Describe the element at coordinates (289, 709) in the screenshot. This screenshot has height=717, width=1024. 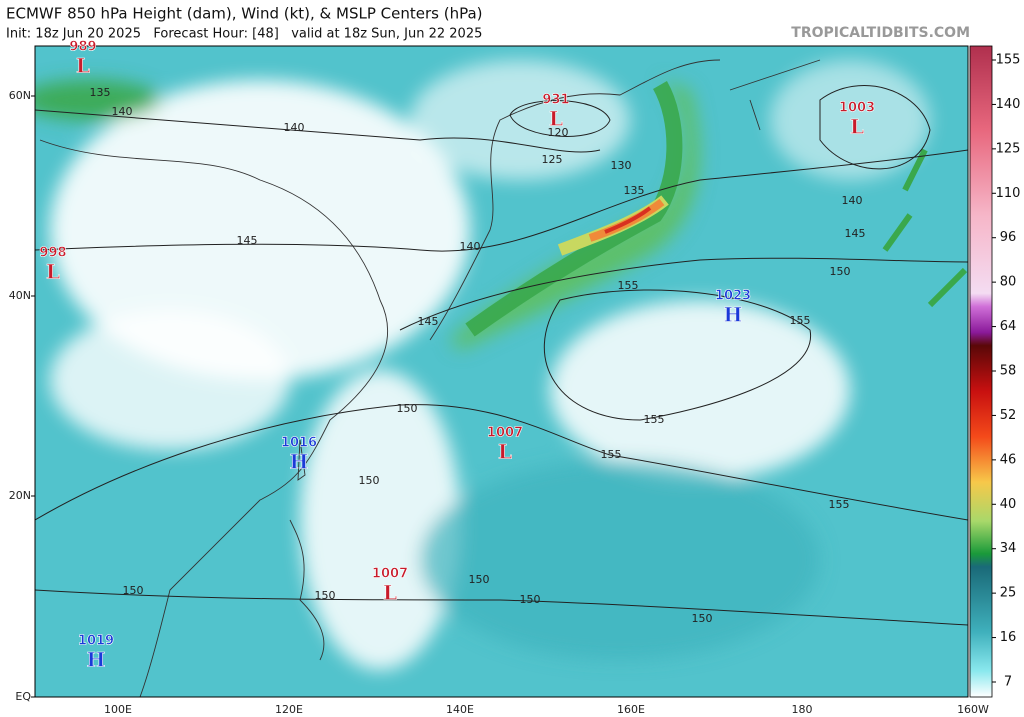
I see `lon-label: 120E` at that location.